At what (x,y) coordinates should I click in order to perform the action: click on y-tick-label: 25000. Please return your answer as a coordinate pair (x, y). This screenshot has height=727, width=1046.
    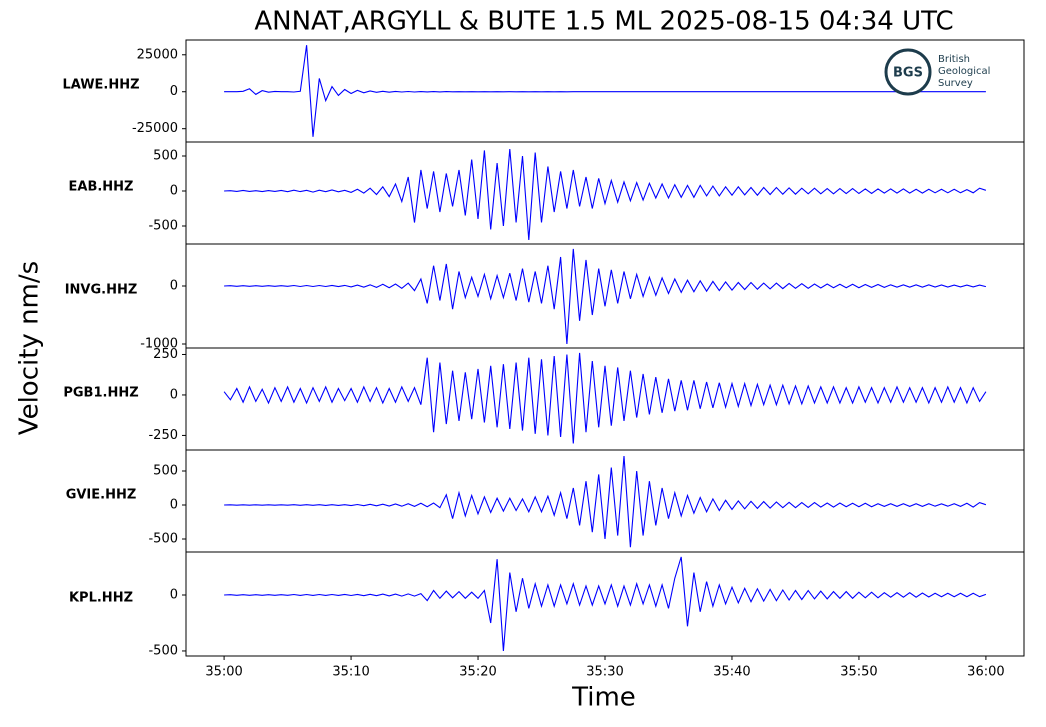
    Looking at the image, I should click on (157, 54).